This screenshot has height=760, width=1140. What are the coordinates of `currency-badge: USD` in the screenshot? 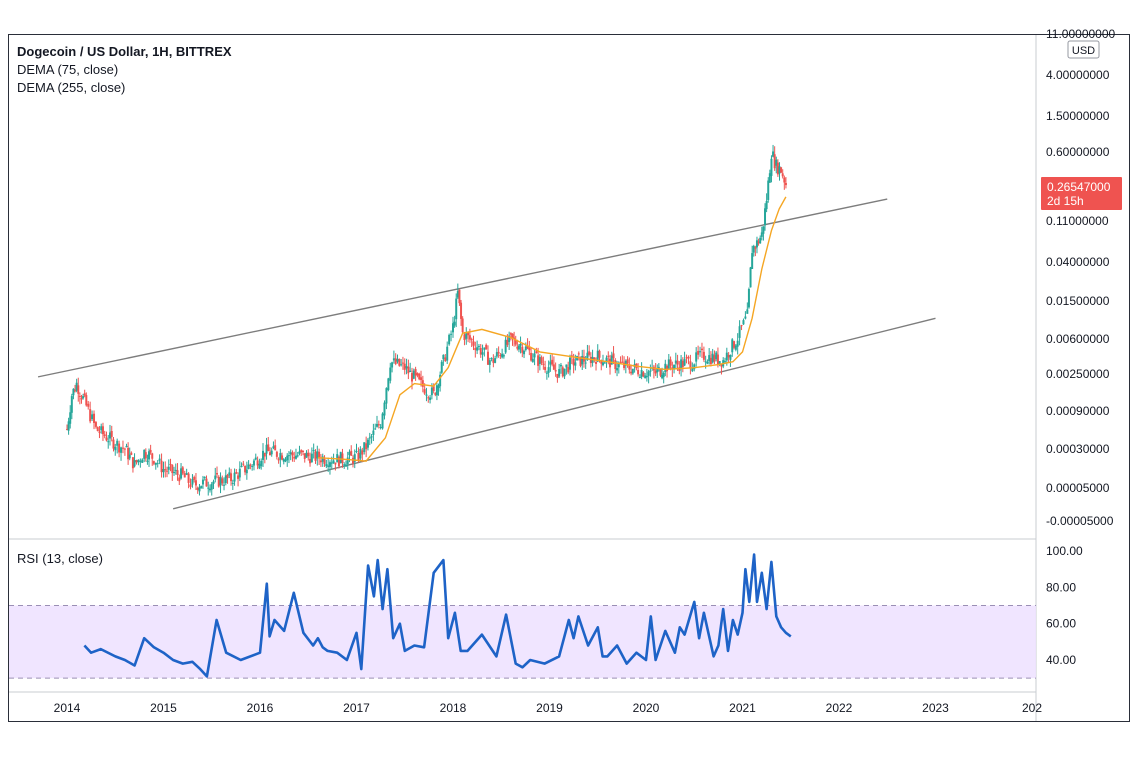 It's located at (1083, 51).